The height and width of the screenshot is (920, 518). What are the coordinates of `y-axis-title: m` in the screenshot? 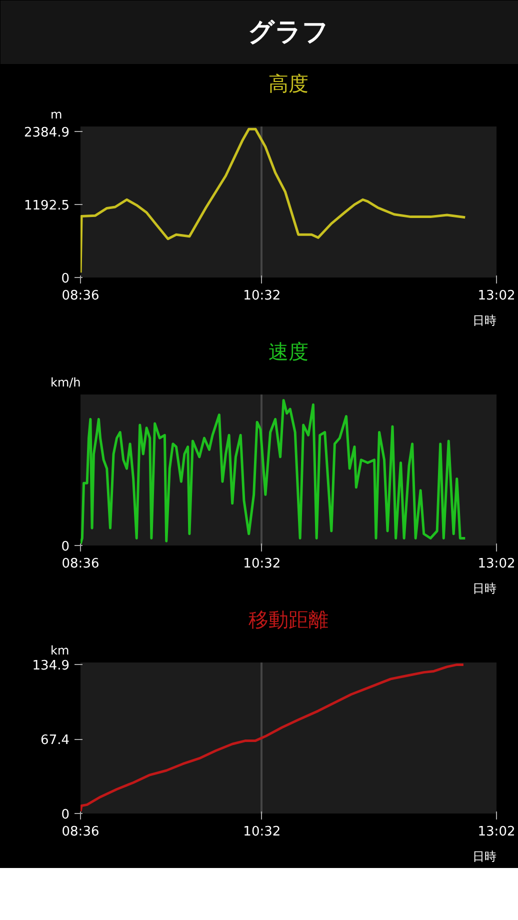 It's located at (56, 115).